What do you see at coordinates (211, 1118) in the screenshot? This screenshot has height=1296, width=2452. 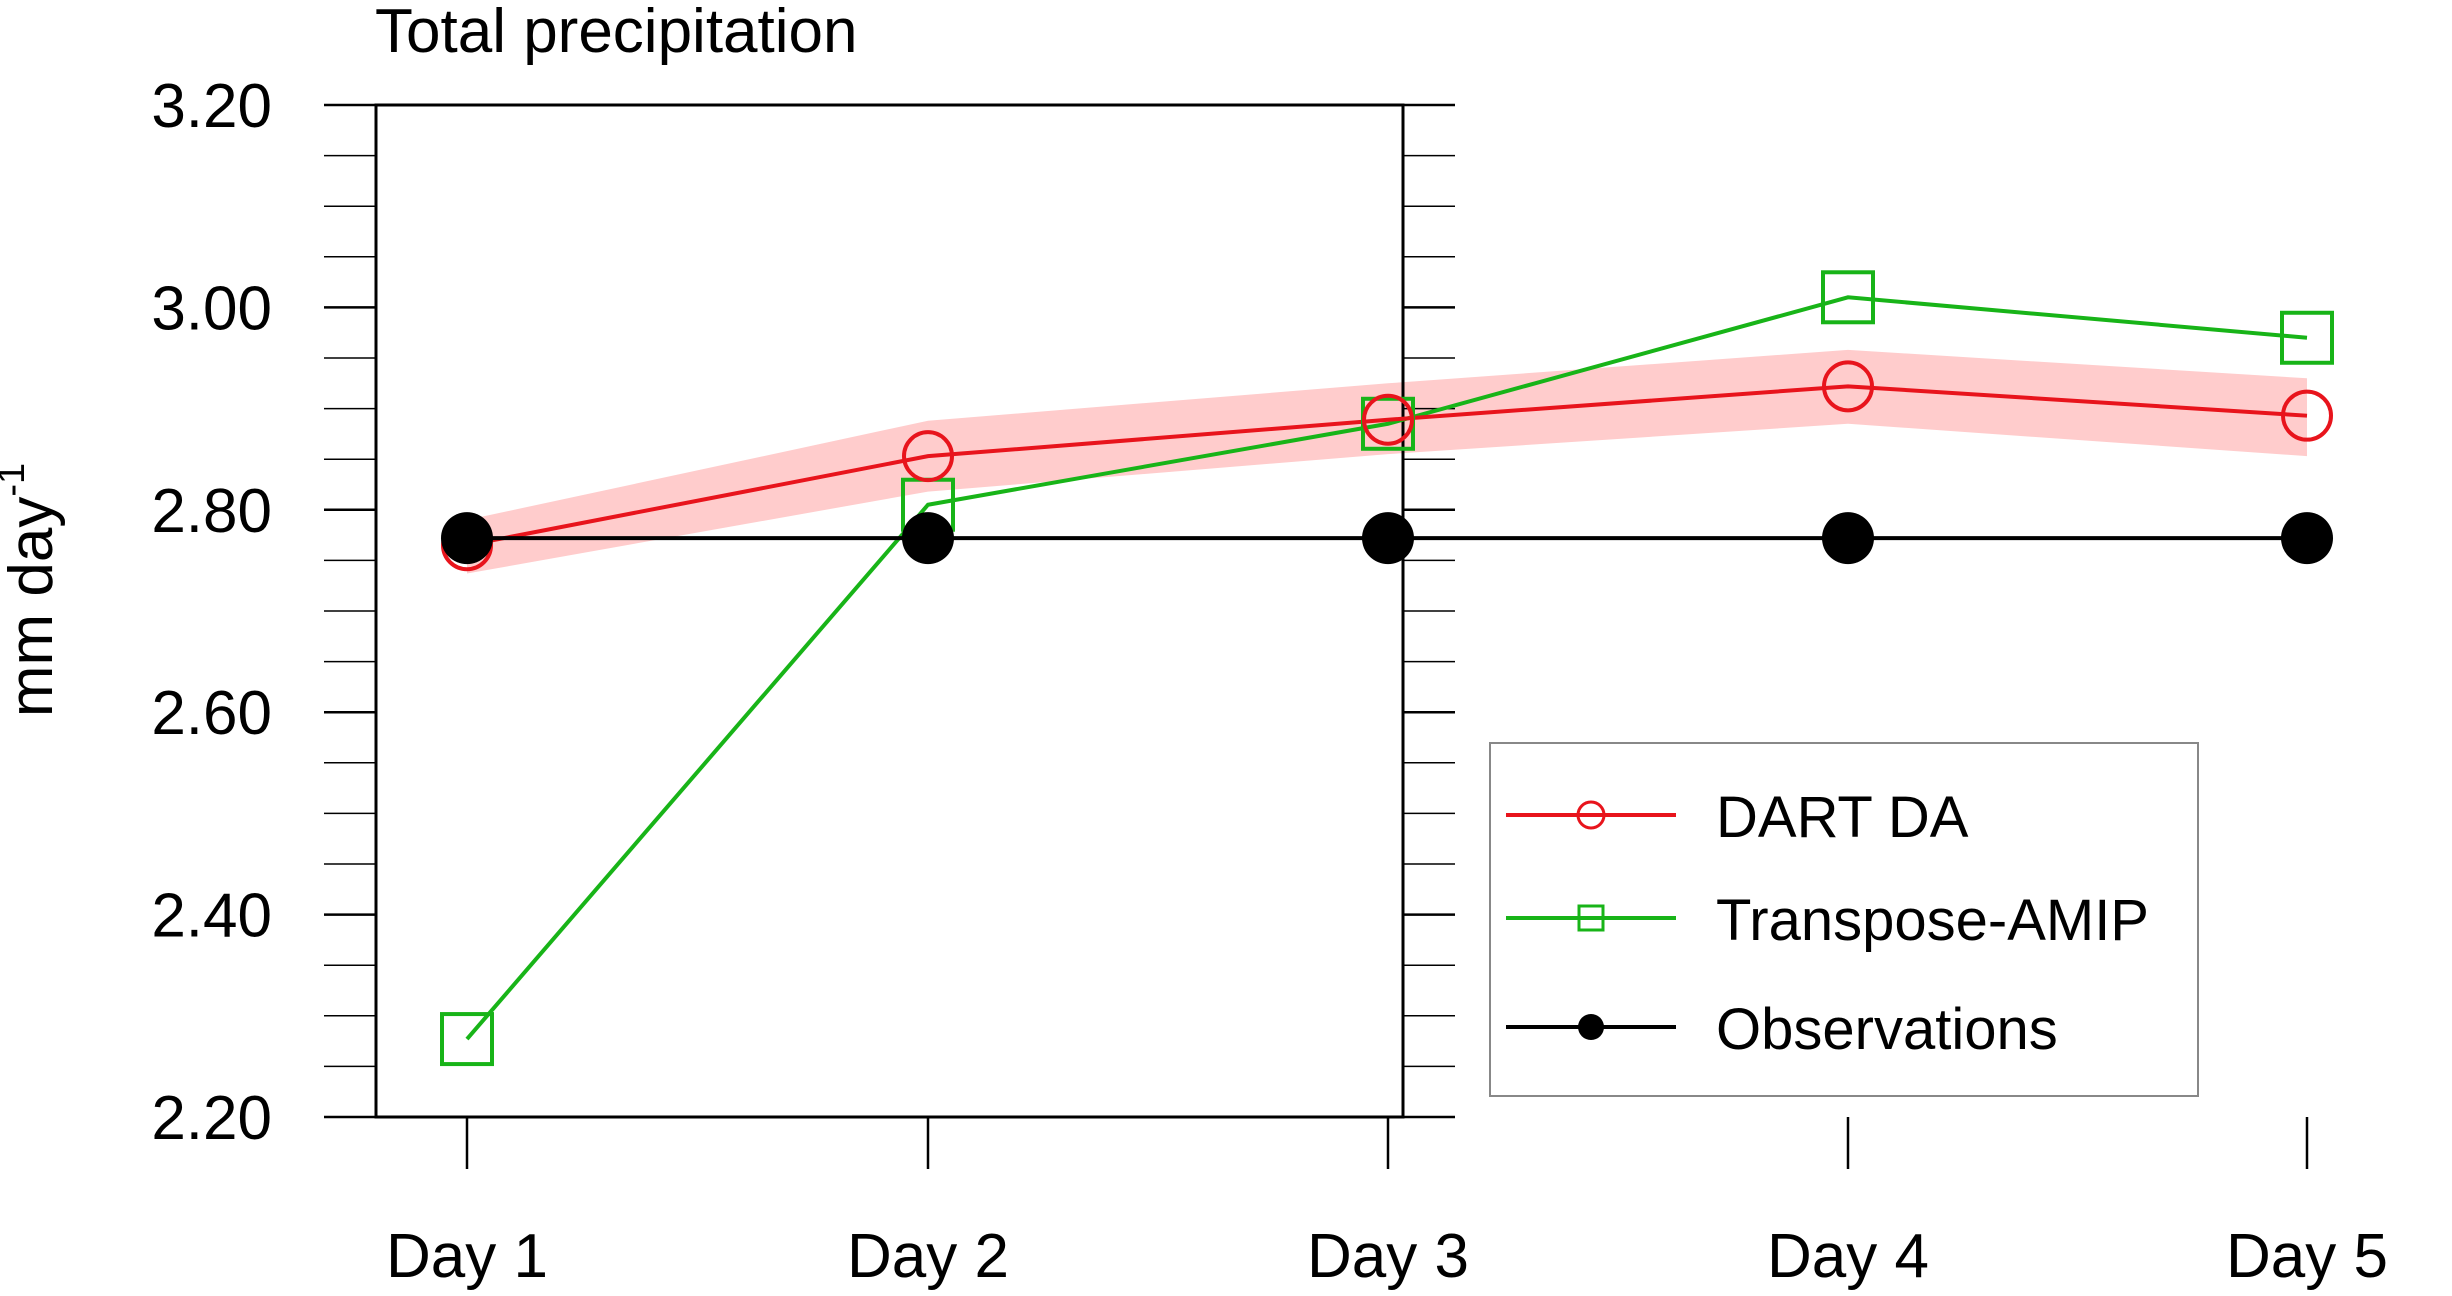 I see `y-tick-label: 2.20` at bounding box center [211, 1118].